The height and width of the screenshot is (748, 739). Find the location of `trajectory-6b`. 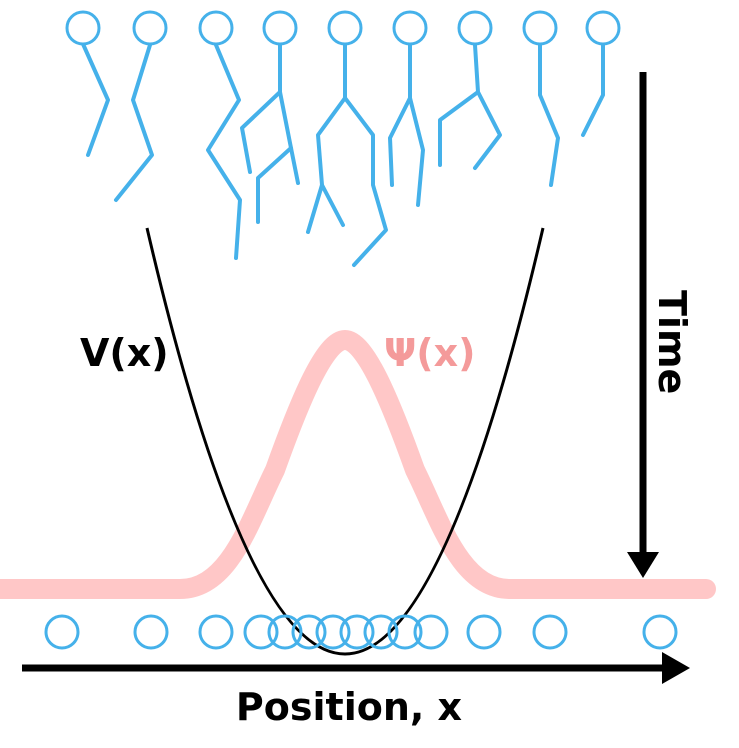

trajectory-6b is located at coordinates (416, 151).